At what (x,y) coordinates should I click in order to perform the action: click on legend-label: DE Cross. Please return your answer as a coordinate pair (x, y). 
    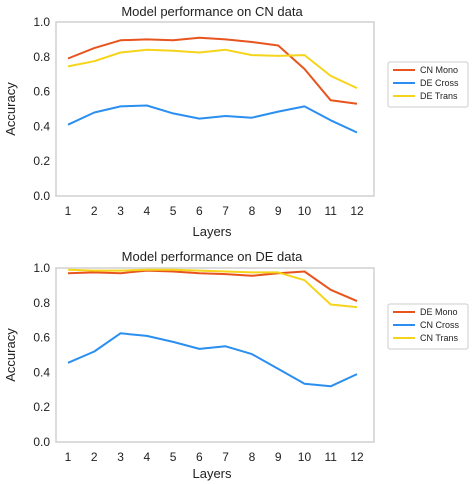
    Looking at the image, I should click on (439, 83).